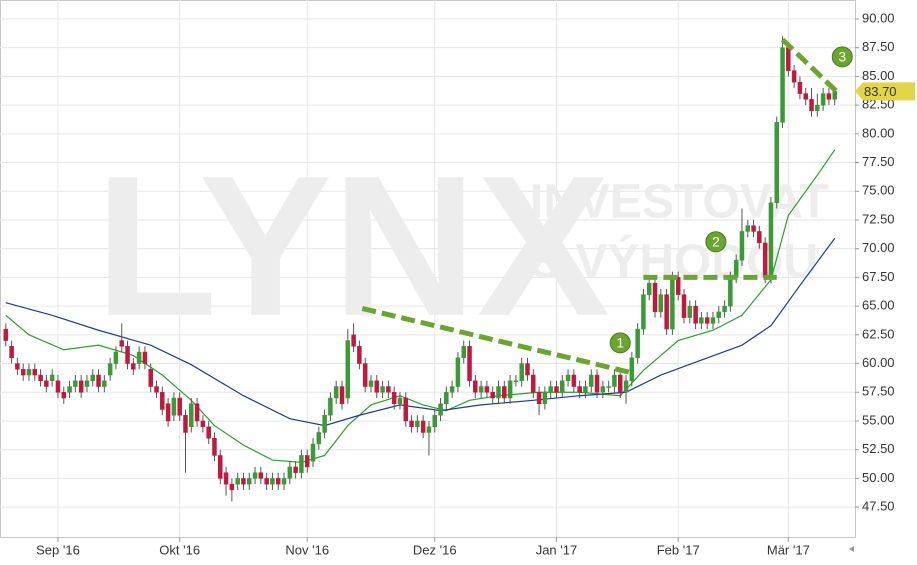 The height and width of the screenshot is (565, 917). Describe the element at coordinates (878, 75) in the screenshot. I see `y-tick-label: 85.00` at that location.